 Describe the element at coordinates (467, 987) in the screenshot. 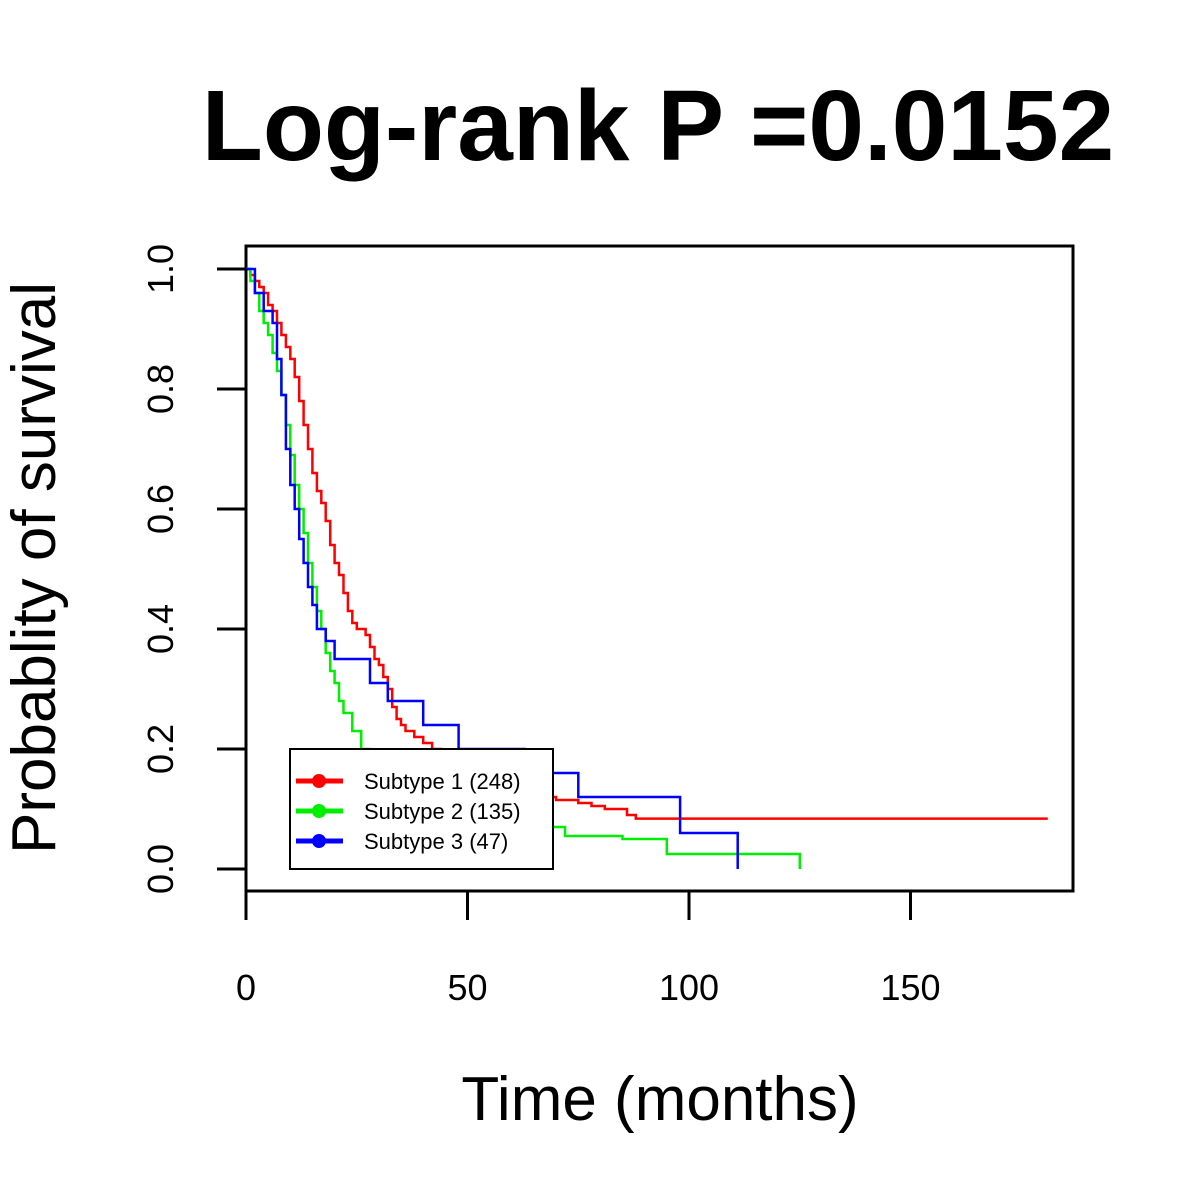

I see `x-tick-label-1: 50` at that location.